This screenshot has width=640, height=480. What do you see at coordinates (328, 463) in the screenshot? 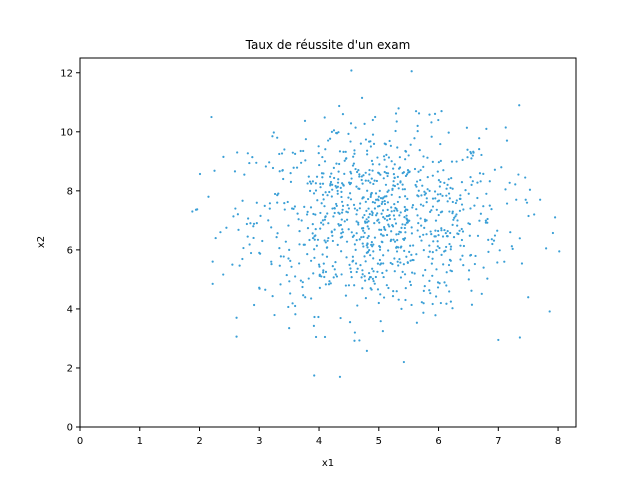
I see `x-axis-label: x1` at bounding box center [328, 463].